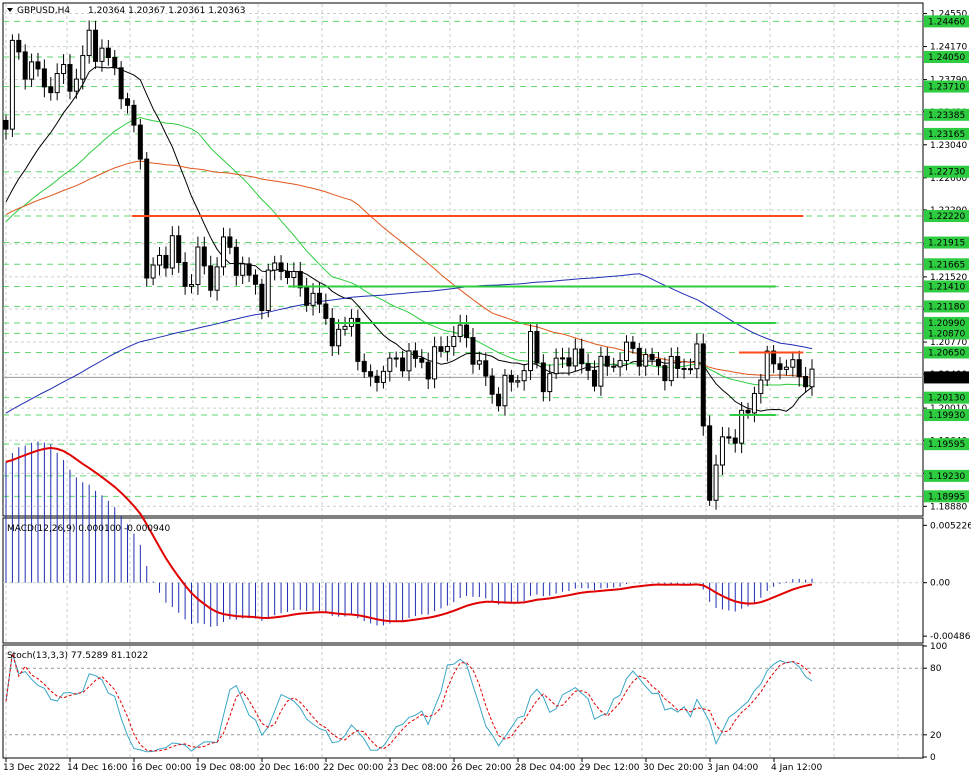  I want to click on price-tick-label: 1.20770, so click(948, 343).